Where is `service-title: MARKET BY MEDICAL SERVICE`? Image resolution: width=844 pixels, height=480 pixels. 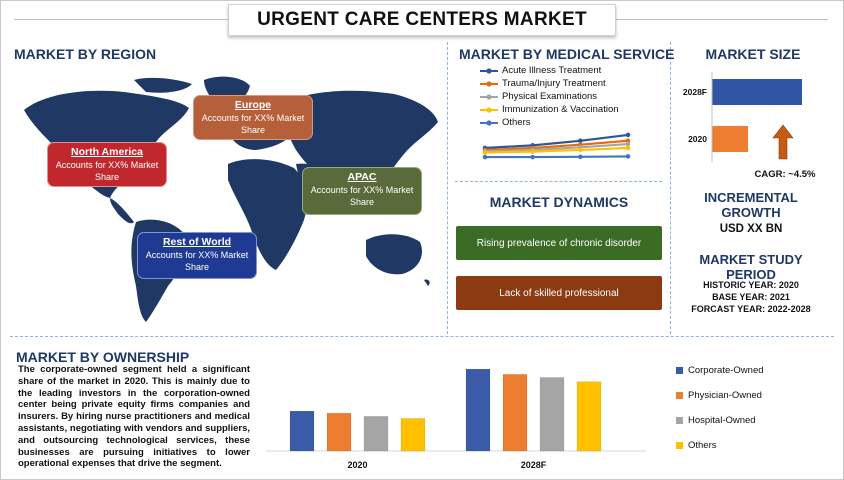
service-title: MARKET BY MEDICAL SERVICE is located at coordinates (567, 54).